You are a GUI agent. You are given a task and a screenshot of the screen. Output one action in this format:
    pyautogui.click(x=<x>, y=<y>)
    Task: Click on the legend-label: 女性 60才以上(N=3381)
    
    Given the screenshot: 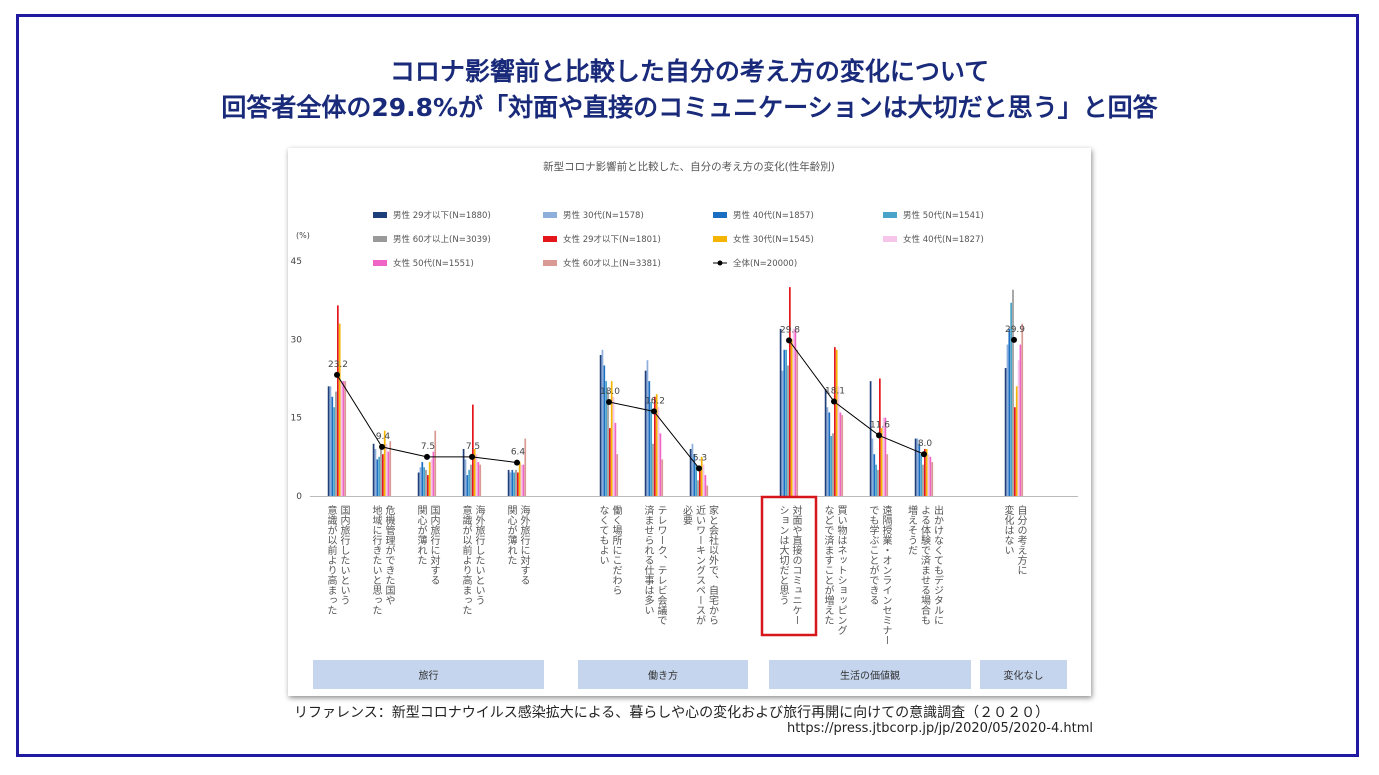 What is the action you would take?
    pyautogui.click(x=612, y=263)
    